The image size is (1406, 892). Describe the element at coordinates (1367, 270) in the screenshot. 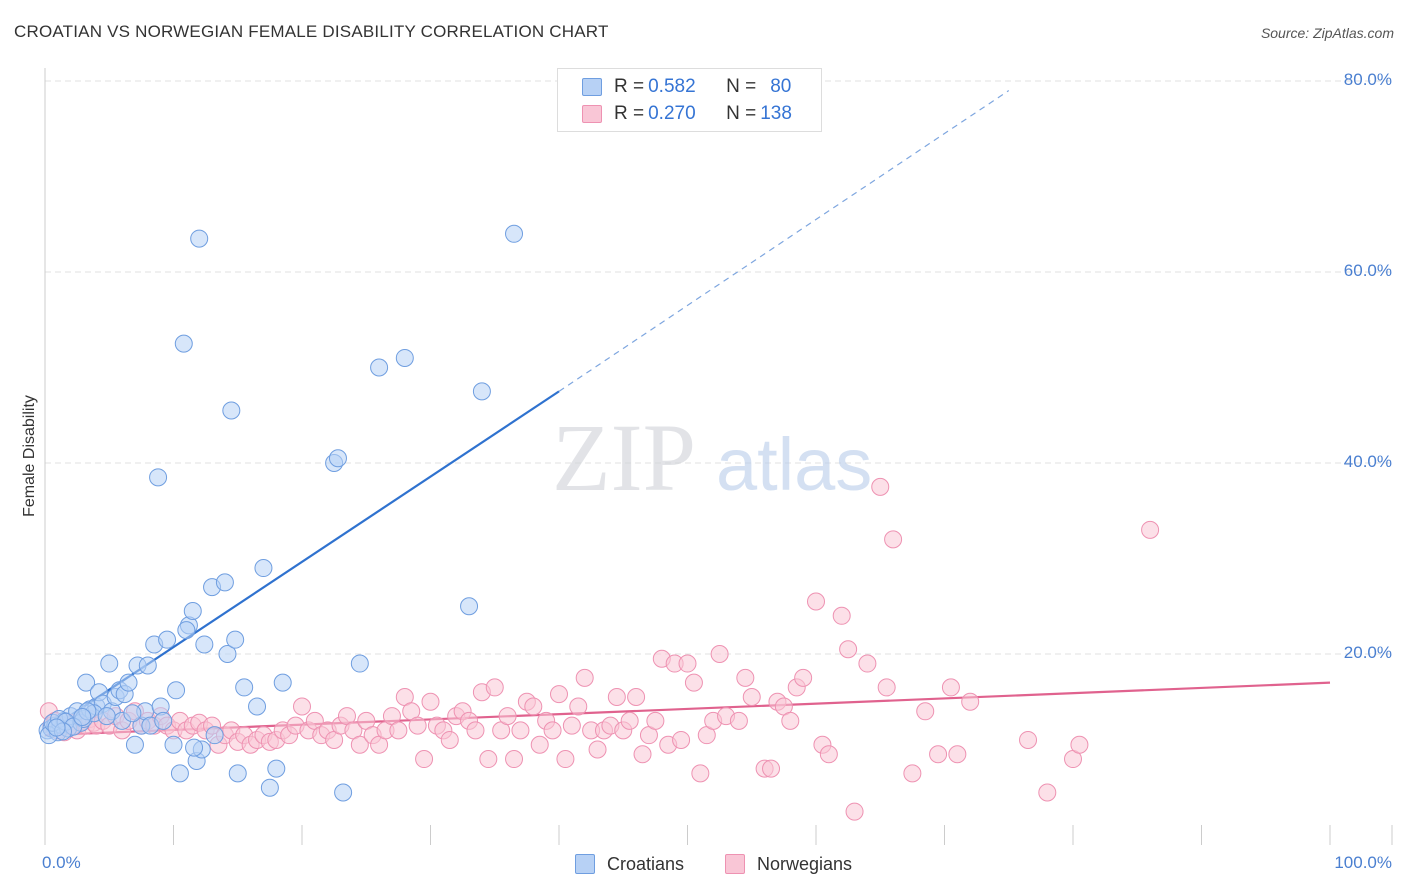

I see `y-tick-label: 60.0%` at that location.